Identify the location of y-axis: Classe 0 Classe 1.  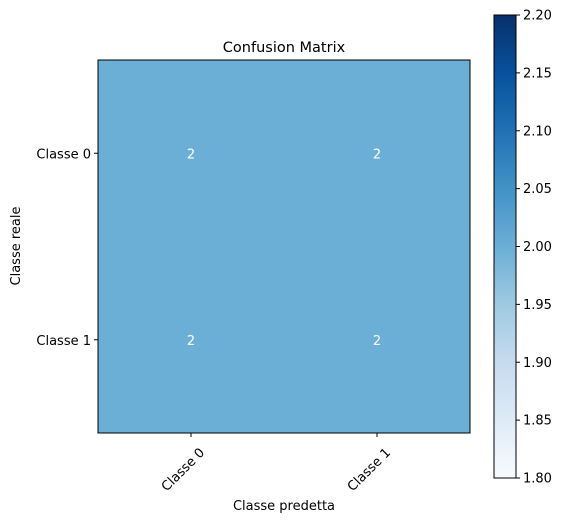
(67, 248).